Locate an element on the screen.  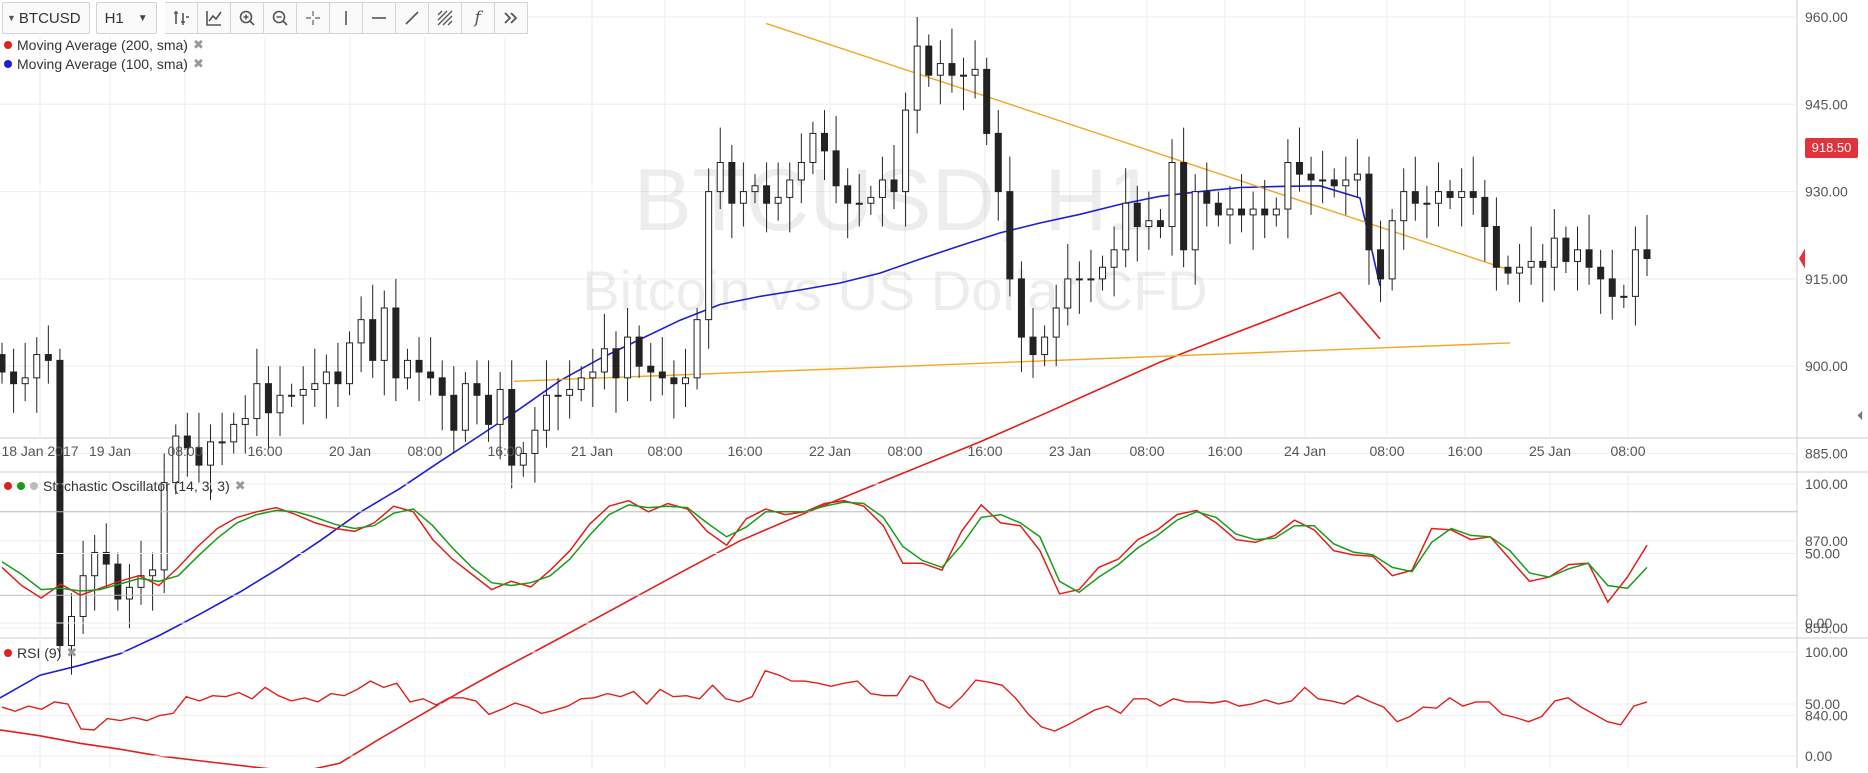
stoch-level-color-dot is located at coordinates (34, 486).